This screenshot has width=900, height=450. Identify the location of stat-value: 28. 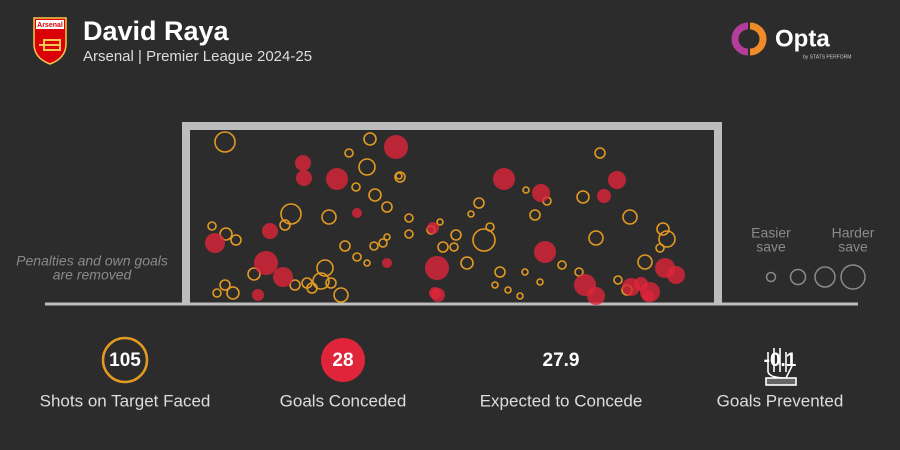
(342, 360).